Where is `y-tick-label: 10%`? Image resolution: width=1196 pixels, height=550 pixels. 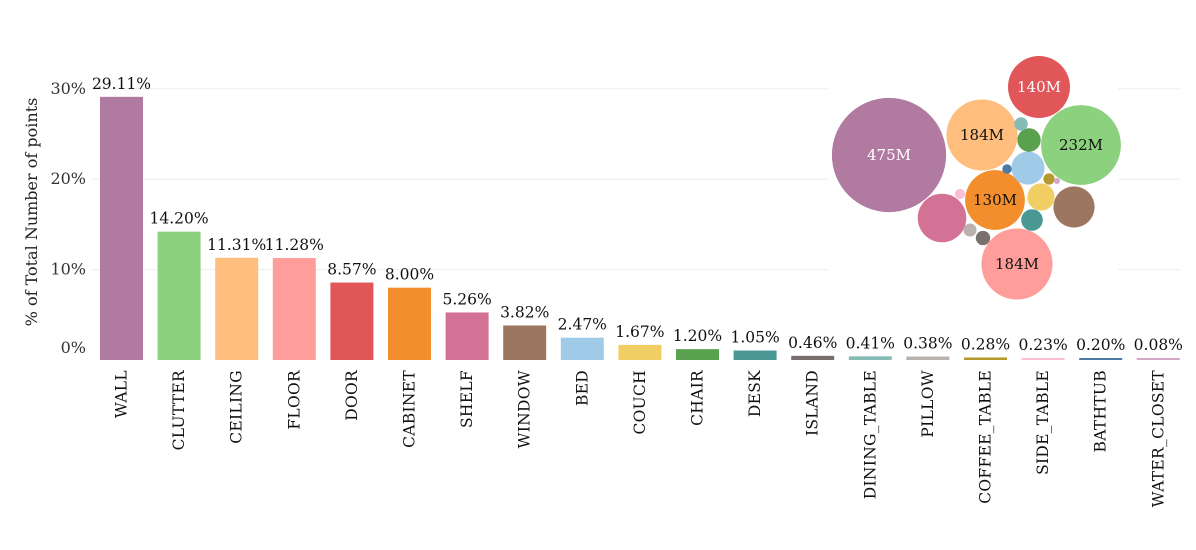
y-tick-label: 10% is located at coordinates (68, 269).